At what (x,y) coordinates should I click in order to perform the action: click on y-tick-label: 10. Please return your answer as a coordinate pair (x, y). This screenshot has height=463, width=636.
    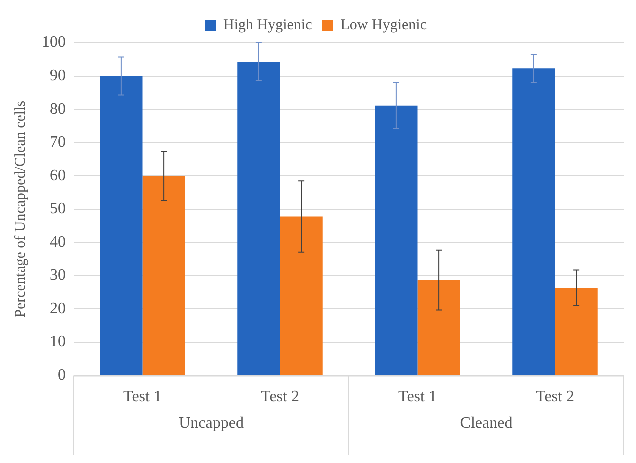
    Looking at the image, I should click on (58, 342).